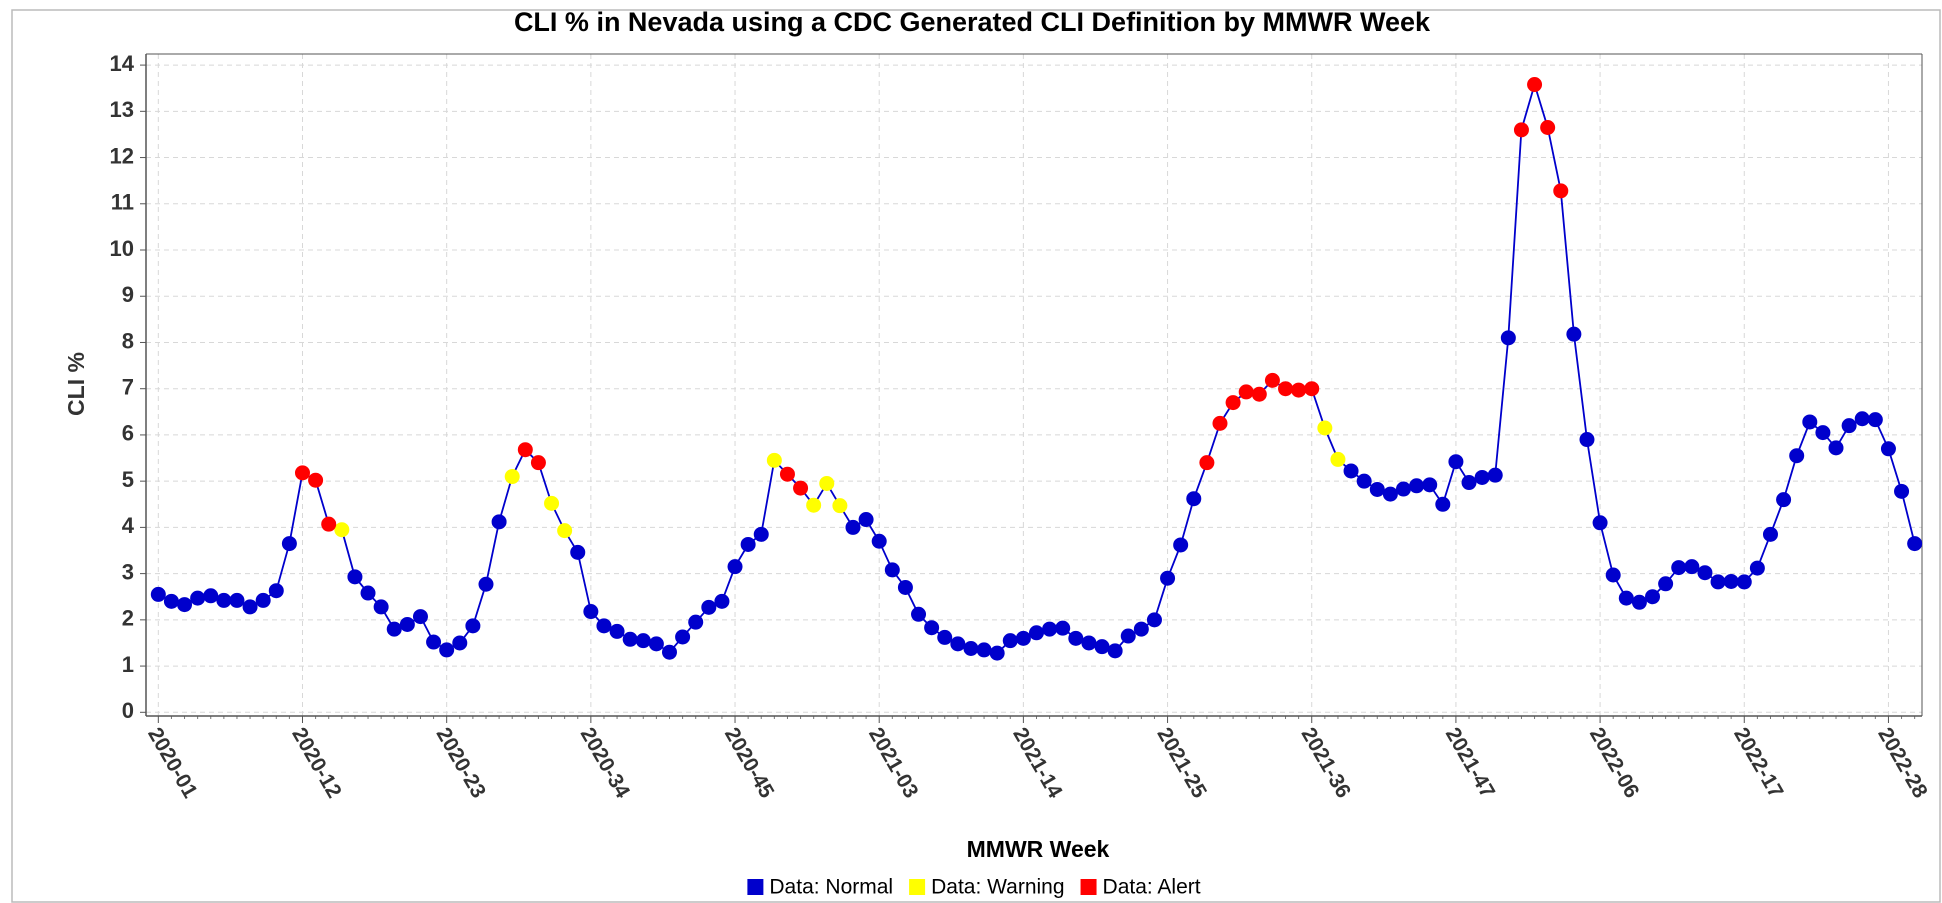 The width and height of the screenshot is (1942, 903). What do you see at coordinates (1758, 763) in the screenshot?
I see `x-tick-label: 2022-17` at bounding box center [1758, 763].